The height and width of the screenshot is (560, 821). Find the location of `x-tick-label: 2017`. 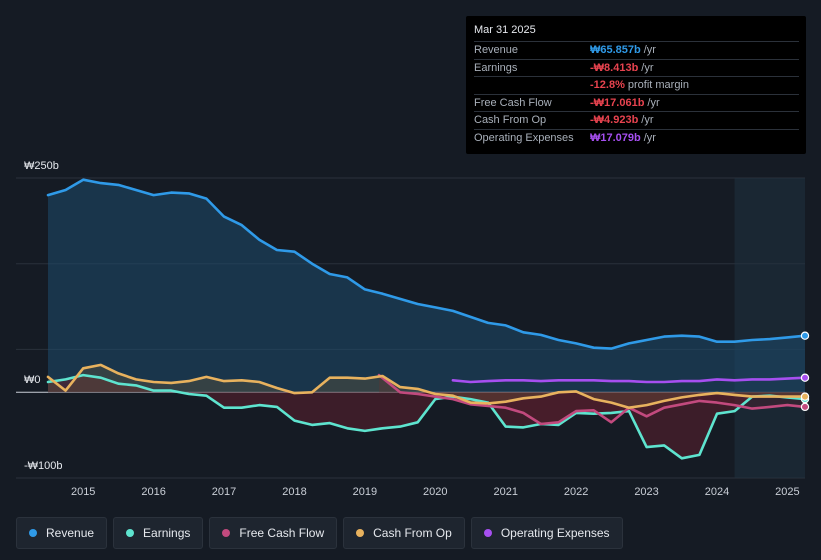

x-tick-label: 2017 is located at coordinates (224, 492).